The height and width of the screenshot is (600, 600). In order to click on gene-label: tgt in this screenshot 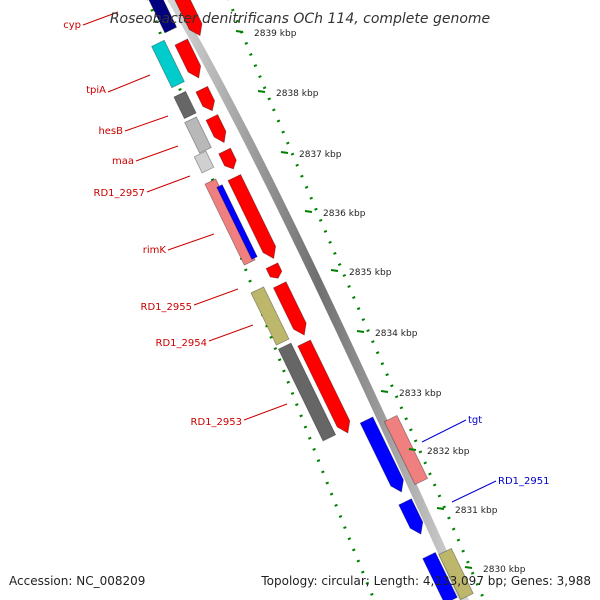, I will do `click(475, 420)`.